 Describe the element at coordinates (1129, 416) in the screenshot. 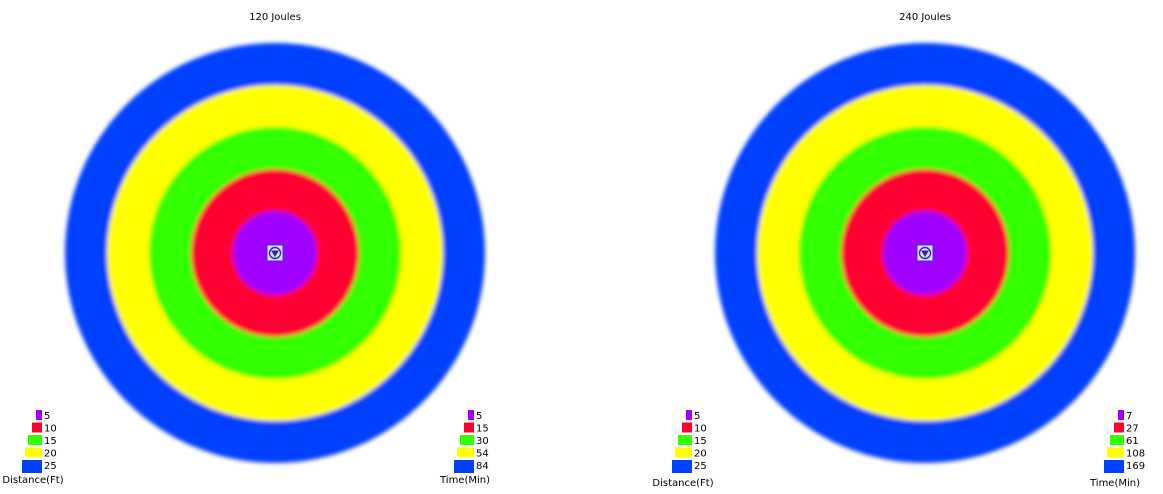

I see `legend-value-1: 7` at that location.